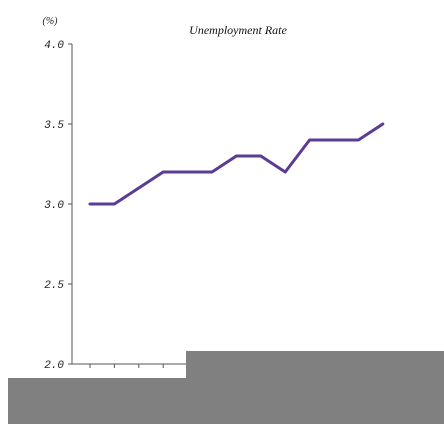 The image size is (444, 427). I want to click on series-line, so click(236, 164).